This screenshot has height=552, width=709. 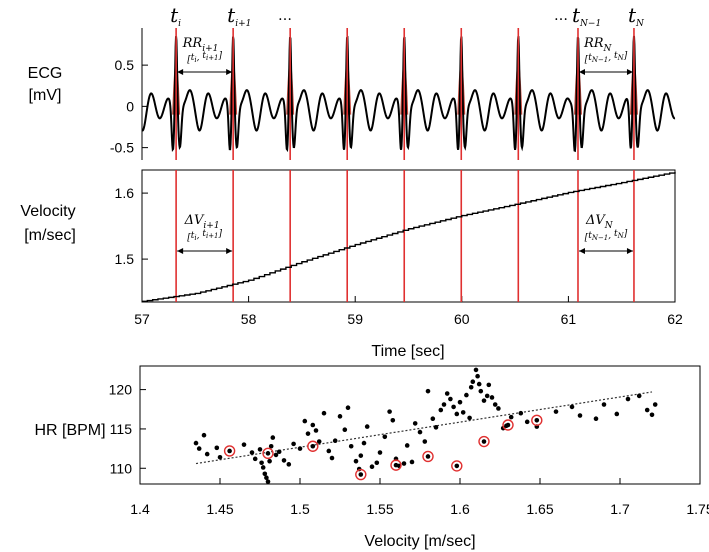 What do you see at coordinates (636, 16) in the screenshot?
I see `ecg-peak-label-3: tN` at bounding box center [636, 16].